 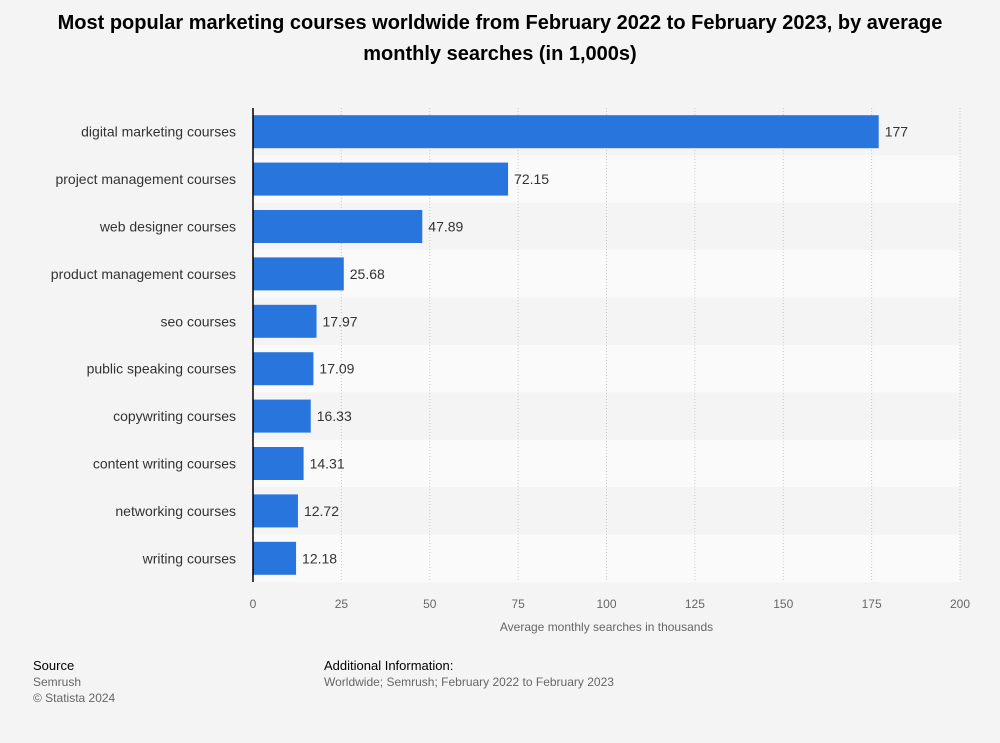 I want to click on value-label: 72.15, so click(x=531, y=179).